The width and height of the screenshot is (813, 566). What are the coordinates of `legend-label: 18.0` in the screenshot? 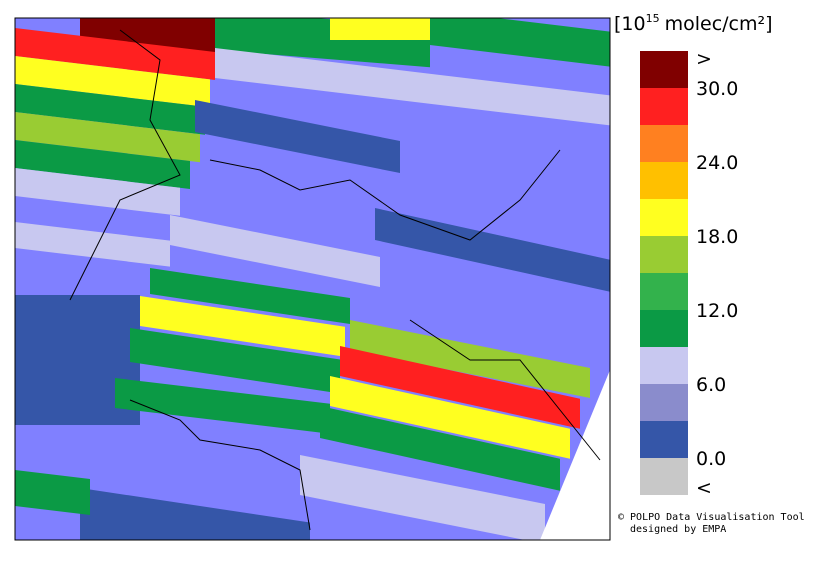 It's located at (717, 237).